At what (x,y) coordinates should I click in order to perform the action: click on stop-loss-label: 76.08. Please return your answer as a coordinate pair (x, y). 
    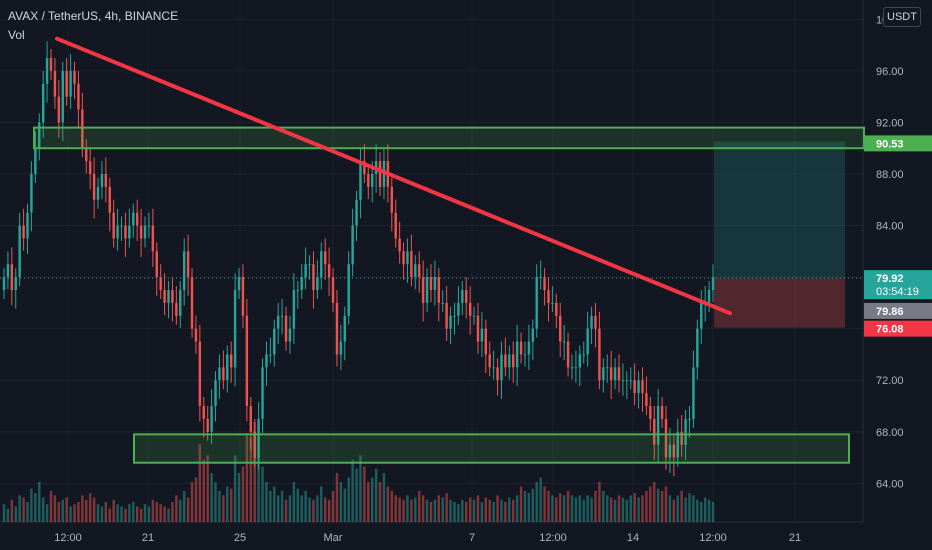
    Looking at the image, I should click on (890, 330).